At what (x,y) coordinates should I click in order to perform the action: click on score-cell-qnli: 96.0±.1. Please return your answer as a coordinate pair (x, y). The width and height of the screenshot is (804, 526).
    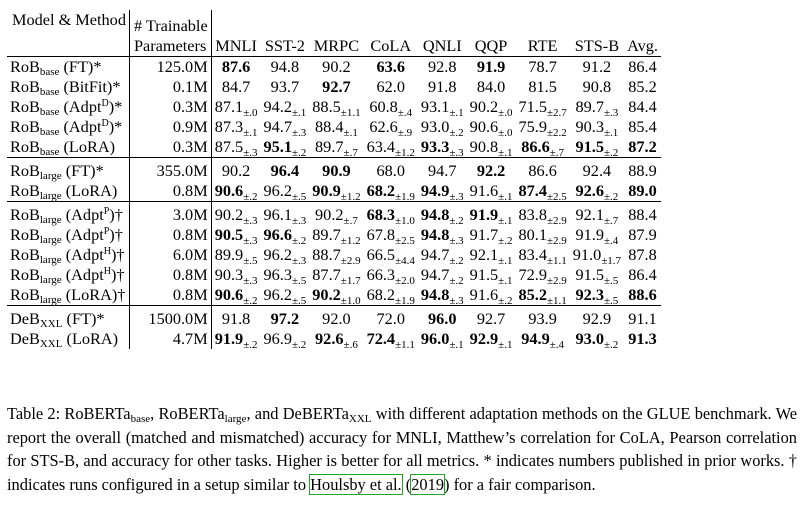
    Looking at the image, I should click on (442, 340).